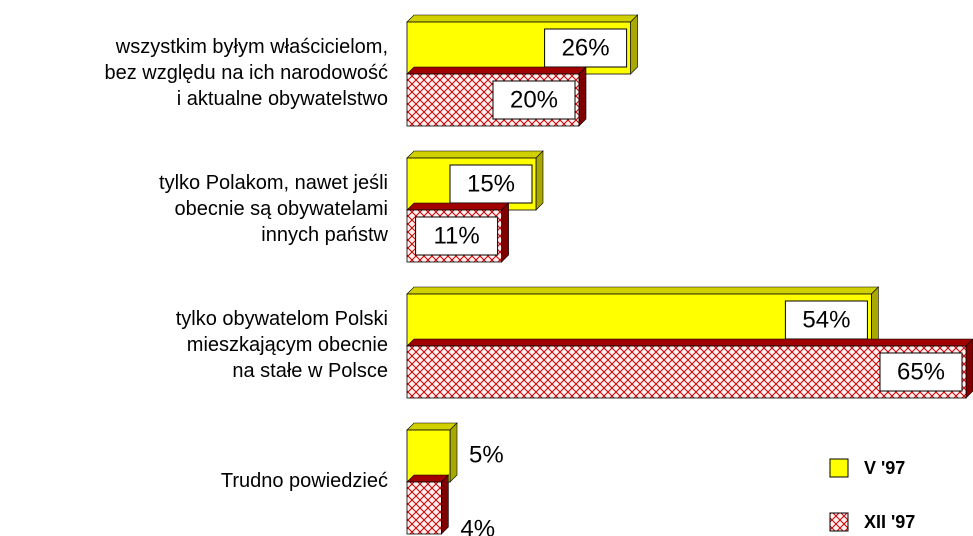  Describe the element at coordinates (477, 525) in the screenshot. I see `value-label: 4%` at that location.